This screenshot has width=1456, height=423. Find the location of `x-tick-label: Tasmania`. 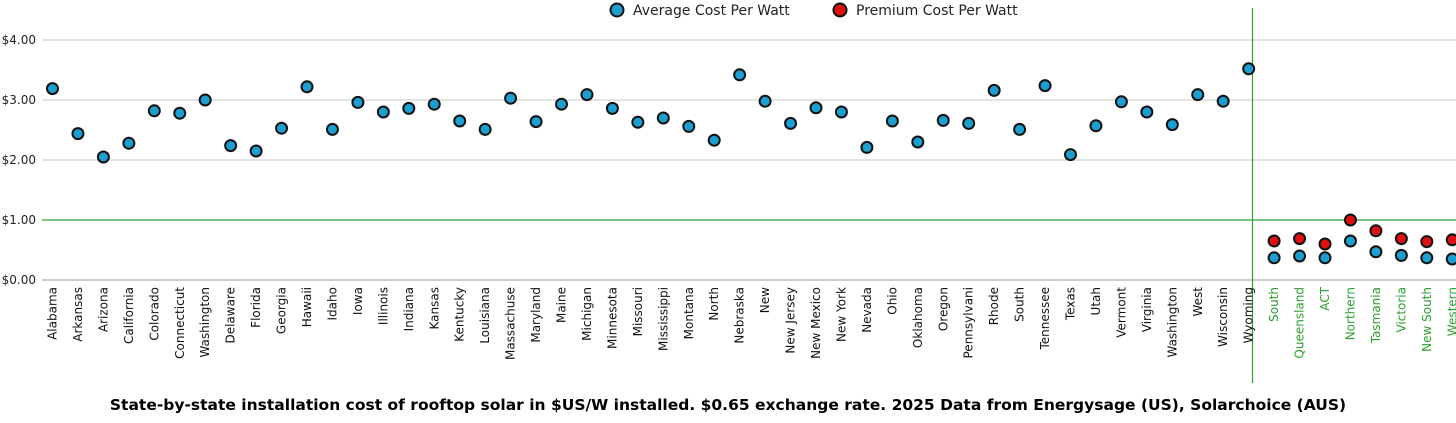

x-tick-label: Tasmania is located at coordinates (1376, 315).